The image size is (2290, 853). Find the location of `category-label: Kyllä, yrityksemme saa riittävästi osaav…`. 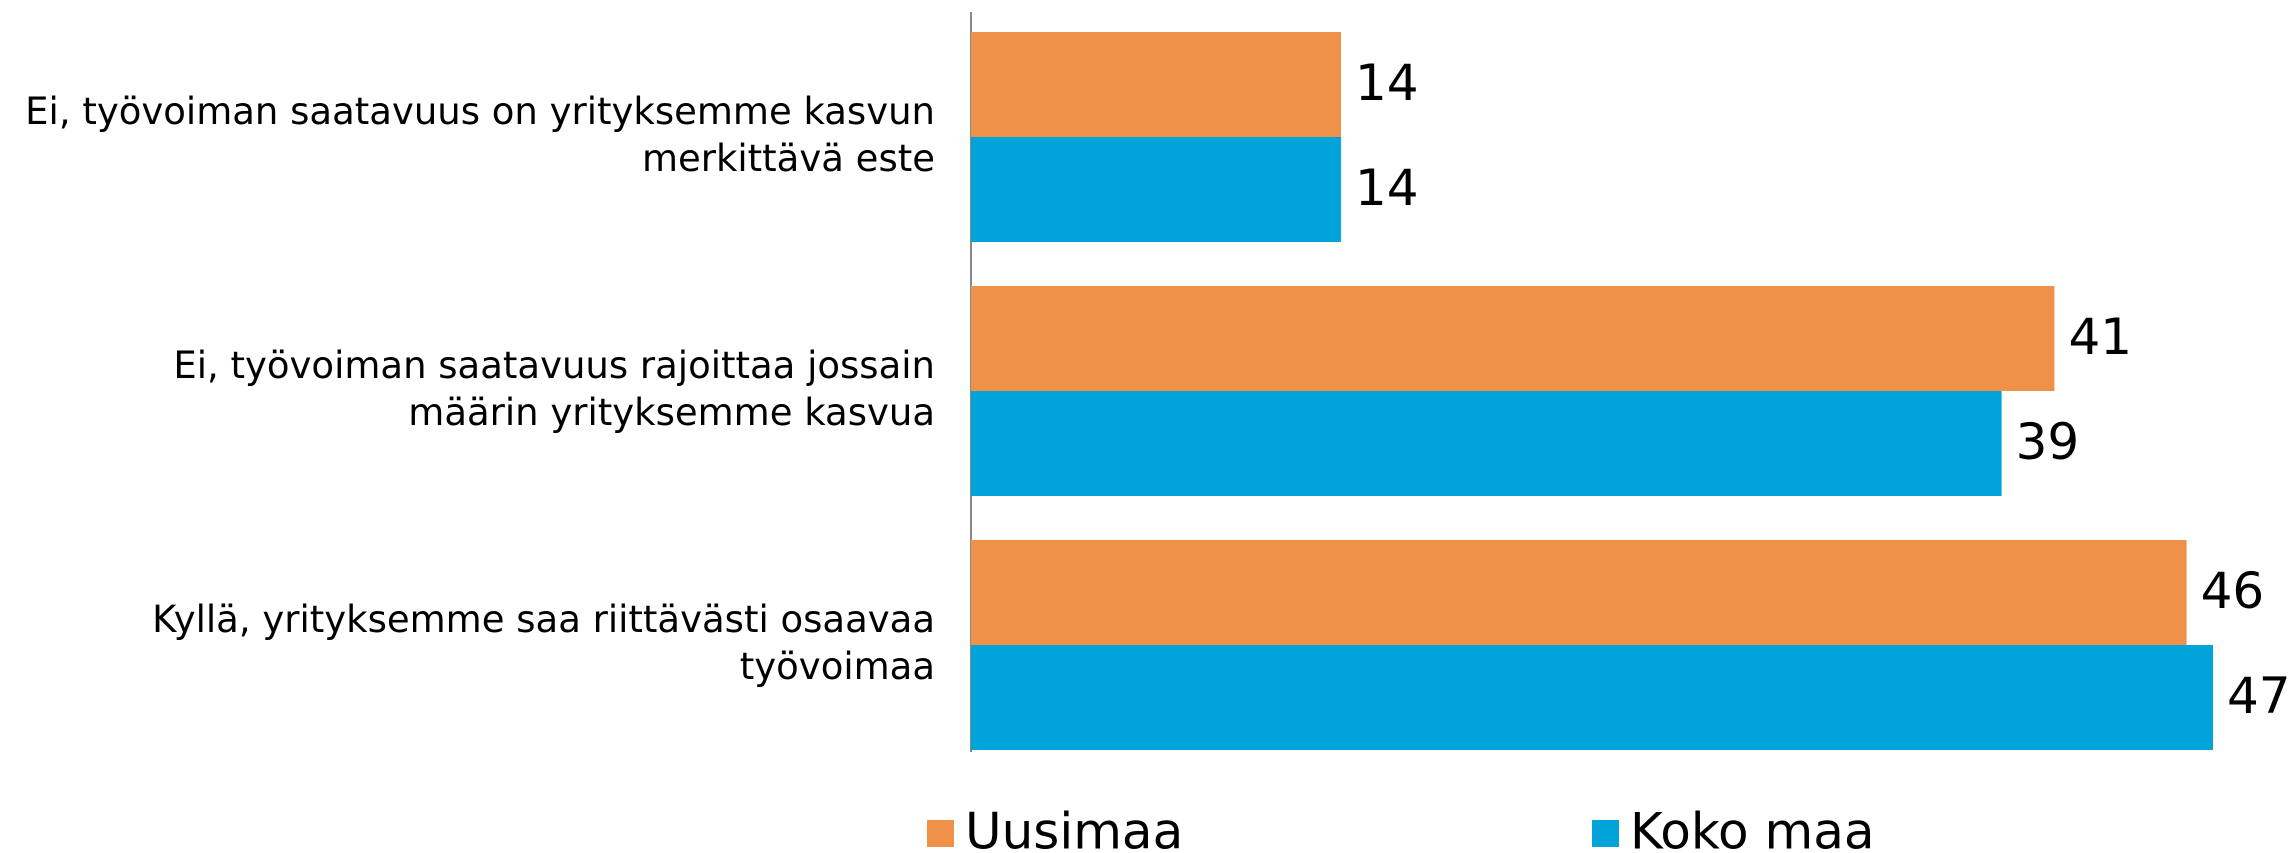

category-label: Kyllä, yrityksemme saa riittävästi osaav… is located at coordinates (543, 619).